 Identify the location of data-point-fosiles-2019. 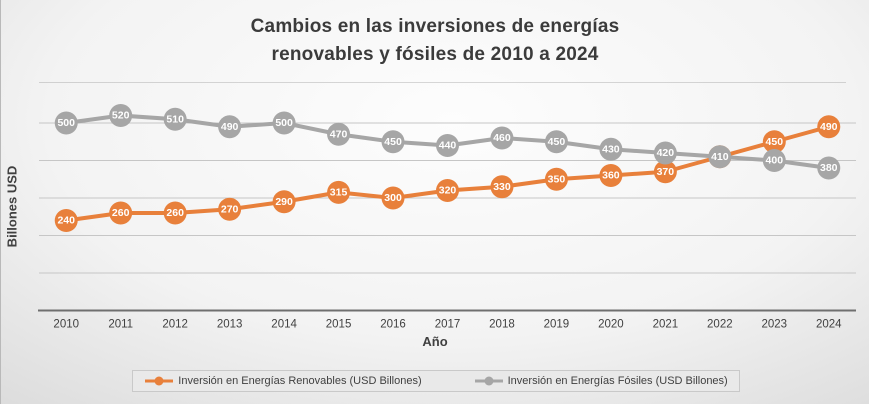
(556, 142).